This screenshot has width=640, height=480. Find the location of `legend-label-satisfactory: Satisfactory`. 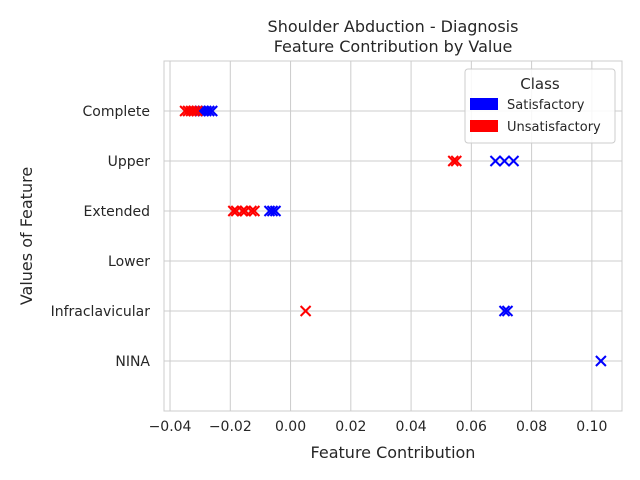

legend-label-satisfactory: Satisfactory is located at coordinates (546, 105).